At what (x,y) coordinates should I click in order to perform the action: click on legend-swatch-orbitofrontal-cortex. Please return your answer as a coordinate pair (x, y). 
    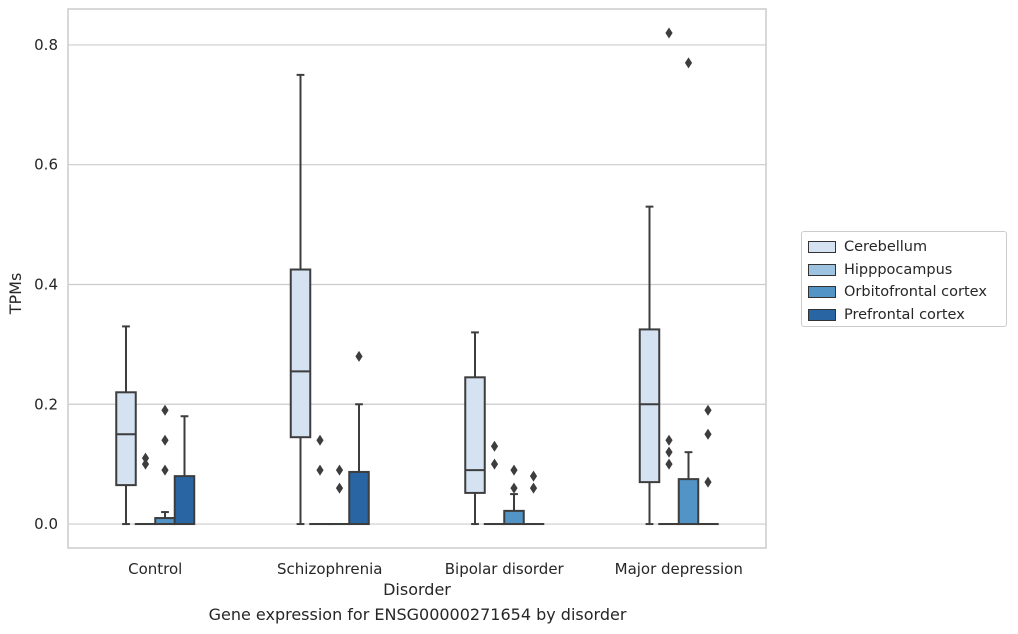
    Looking at the image, I should click on (822, 292).